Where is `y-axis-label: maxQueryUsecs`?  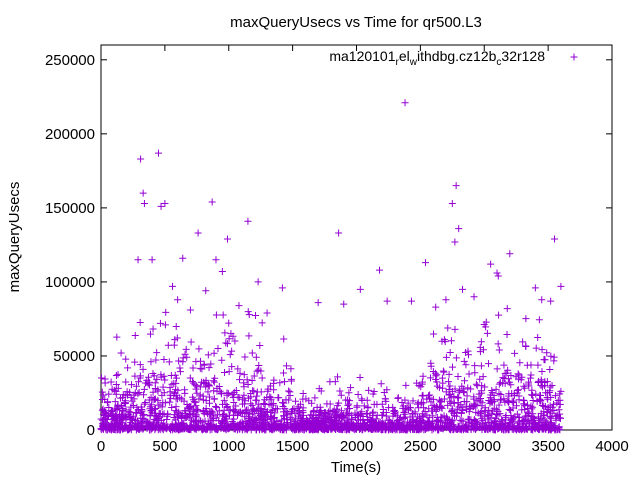 y-axis-label: maxQueryUsecs is located at coordinates (14, 237).